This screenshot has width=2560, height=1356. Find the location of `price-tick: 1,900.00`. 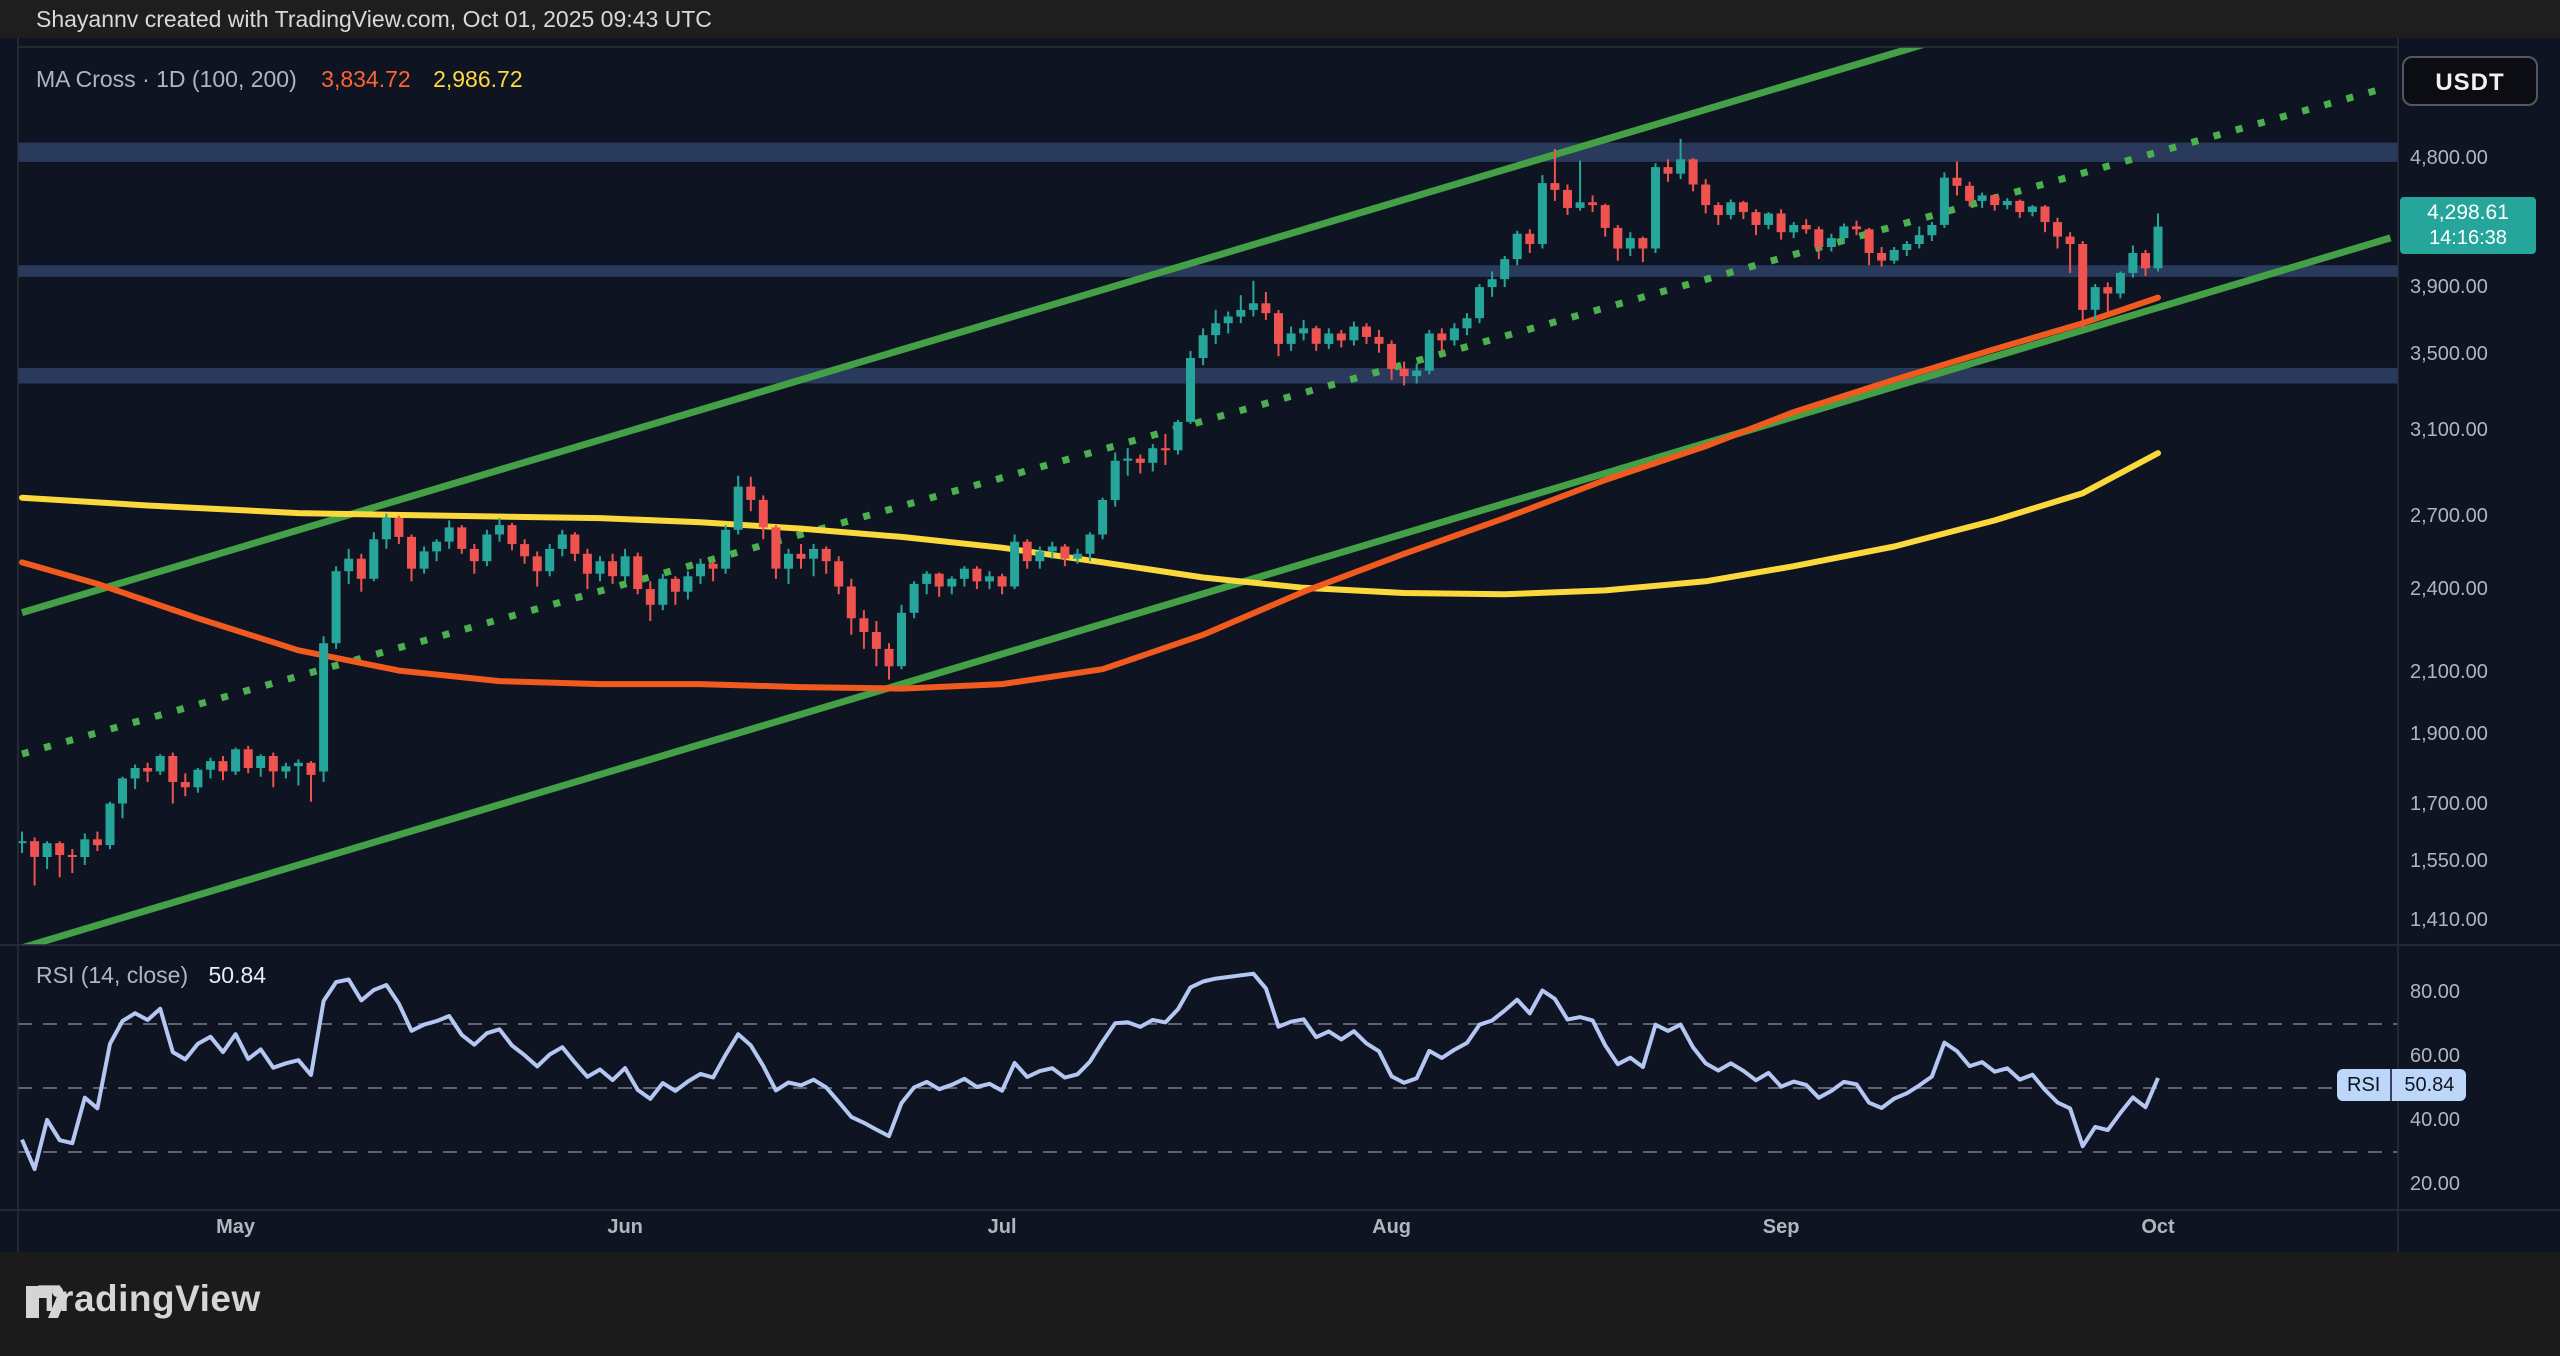

price-tick: 1,900.00 is located at coordinates (2449, 734).